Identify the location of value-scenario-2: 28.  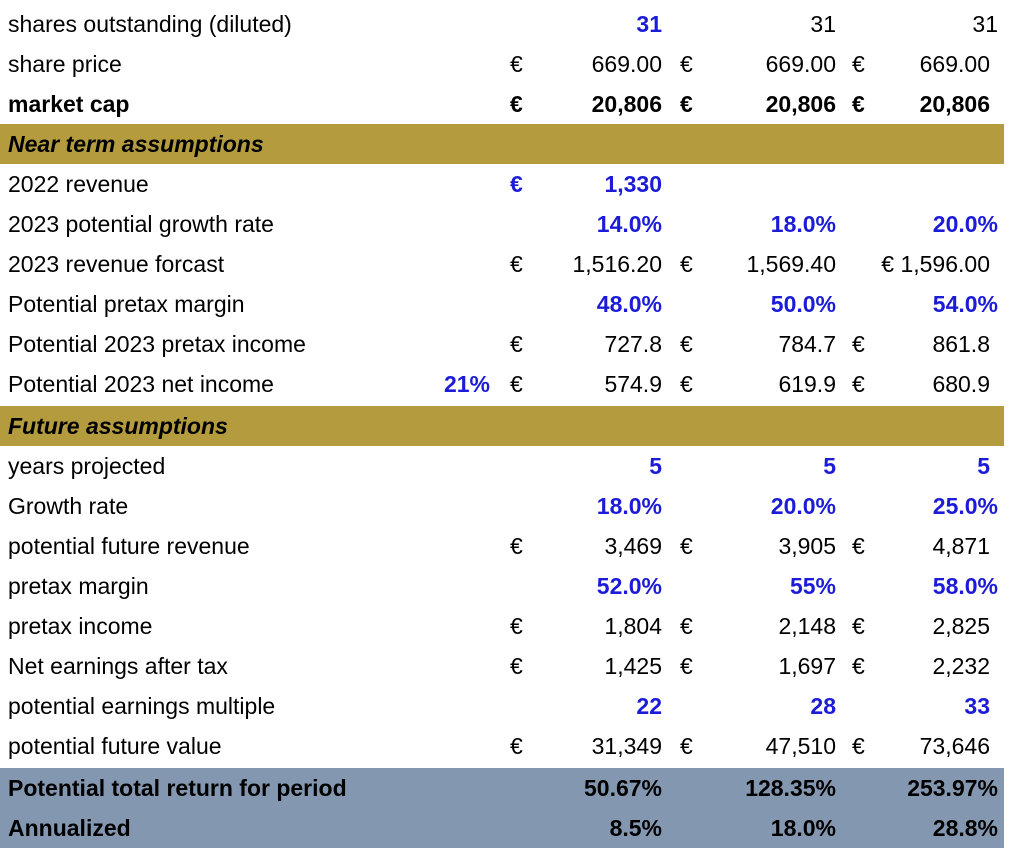
(823, 706).